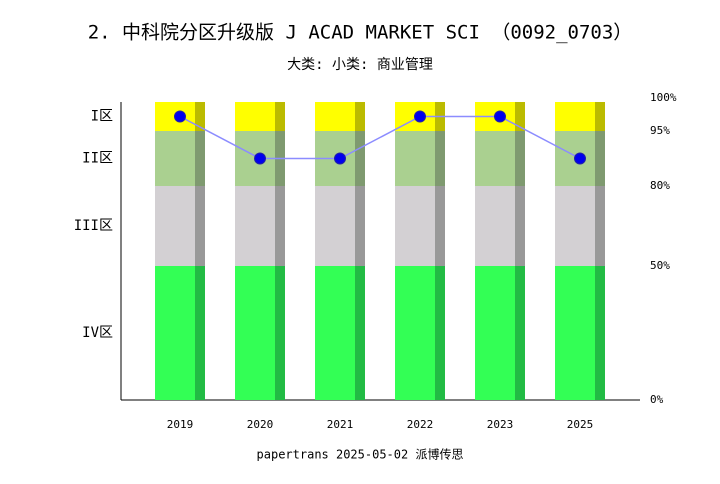 This screenshot has width=720, height=484. I want to click on y-tick-label: 95%, so click(660, 130).